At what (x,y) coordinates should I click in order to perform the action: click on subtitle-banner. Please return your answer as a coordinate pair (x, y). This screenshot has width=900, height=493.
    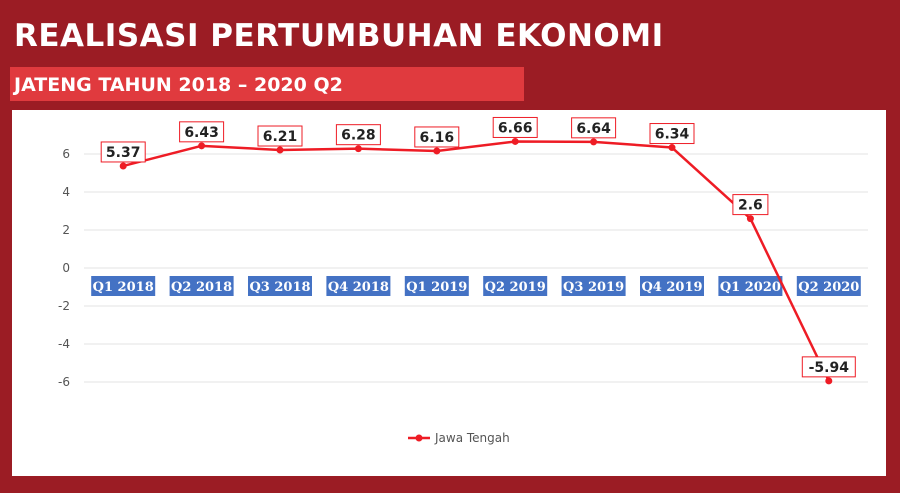
    Looking at the image, I should click on (267, 84).